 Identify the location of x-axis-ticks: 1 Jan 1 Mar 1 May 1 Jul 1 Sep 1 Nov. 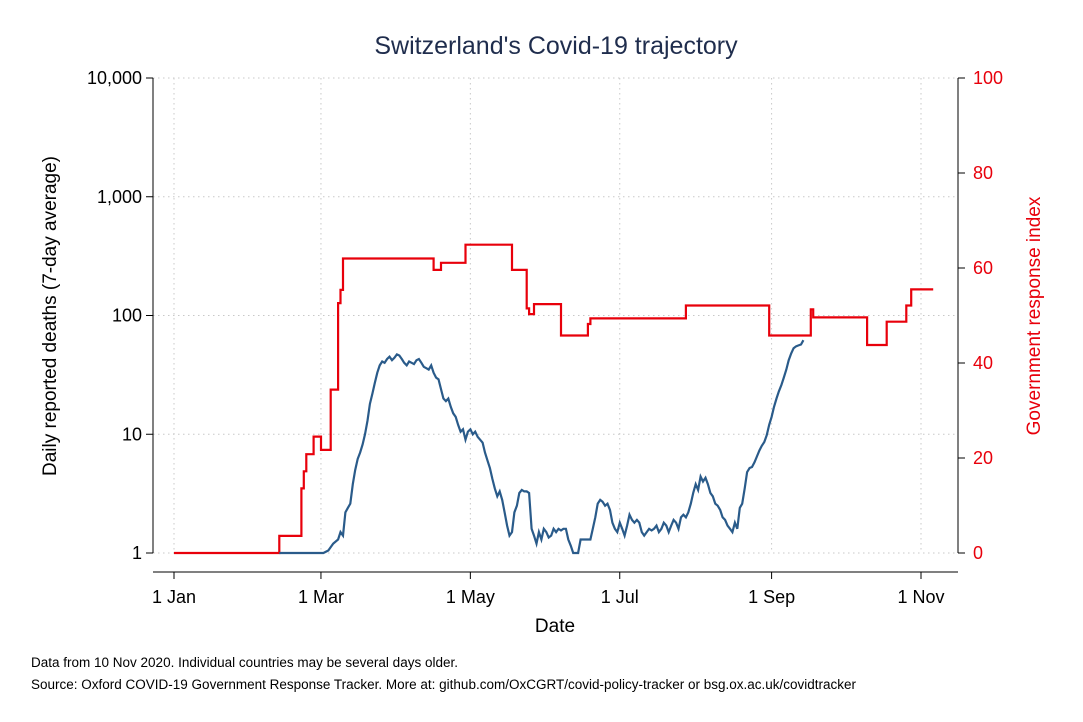
(548, 589).